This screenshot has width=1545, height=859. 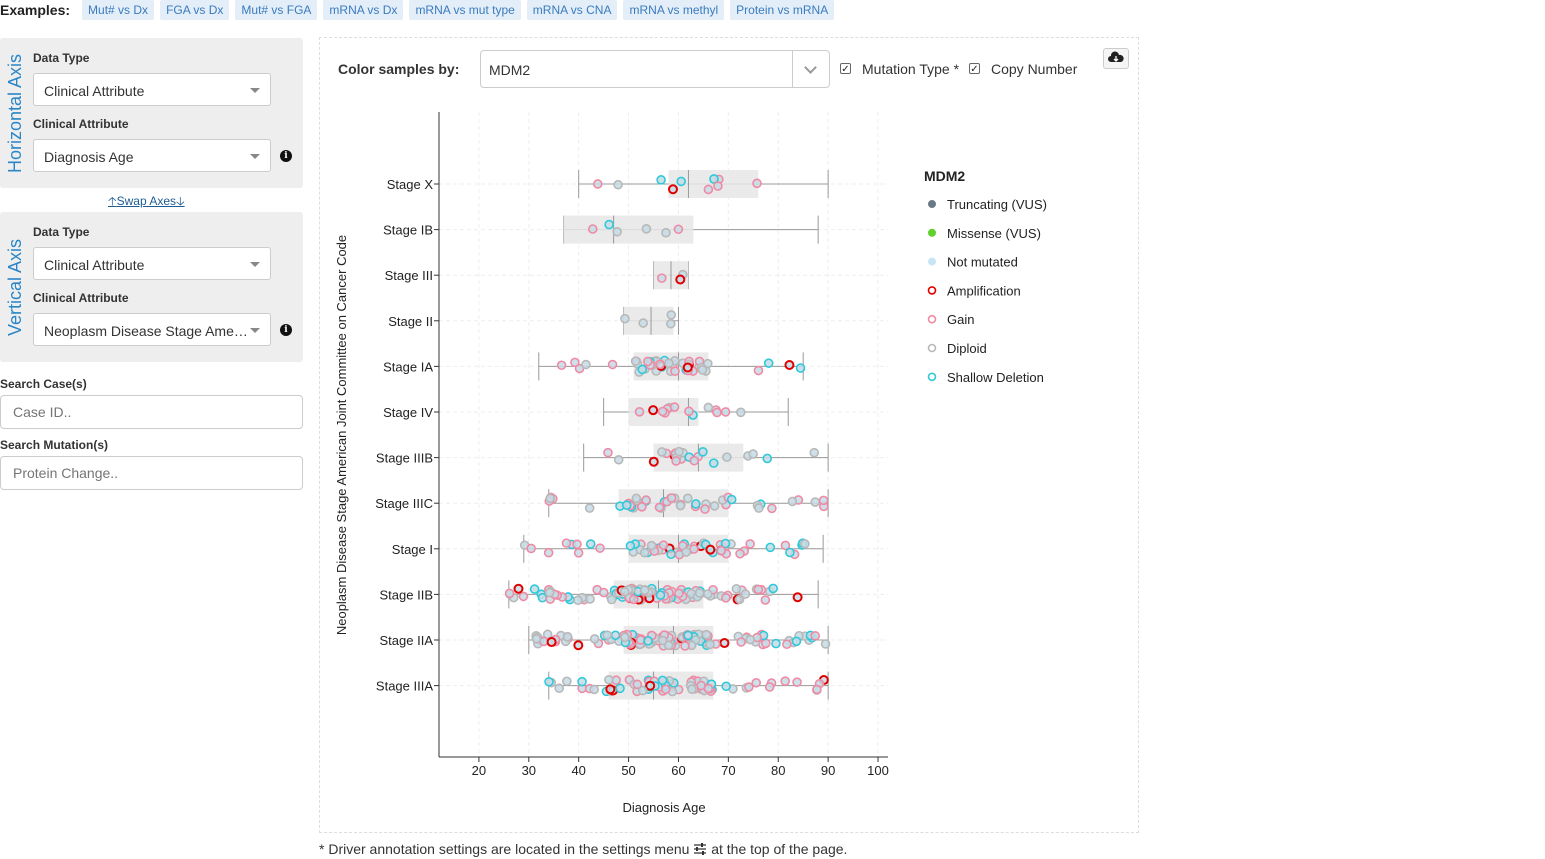 What do you see at coordinates (399, 69) in the screenshot?
I see `color-samples-label: Color samples by:` at bounding box center [399, 69].